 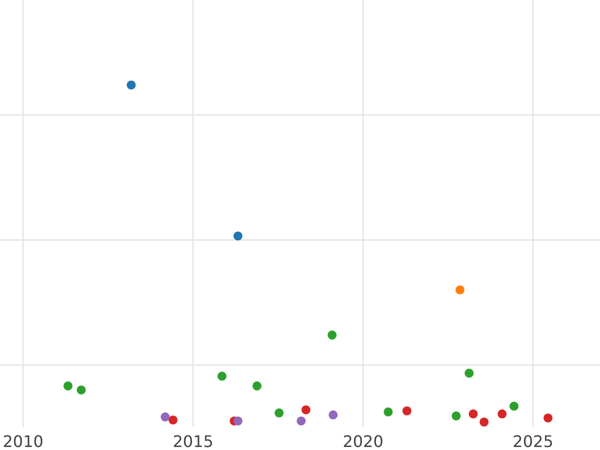 What do you see at coordinates (533, 441) in the screenshot?
I see `x-tick-label: 2025` at bounding box center [533, 441].